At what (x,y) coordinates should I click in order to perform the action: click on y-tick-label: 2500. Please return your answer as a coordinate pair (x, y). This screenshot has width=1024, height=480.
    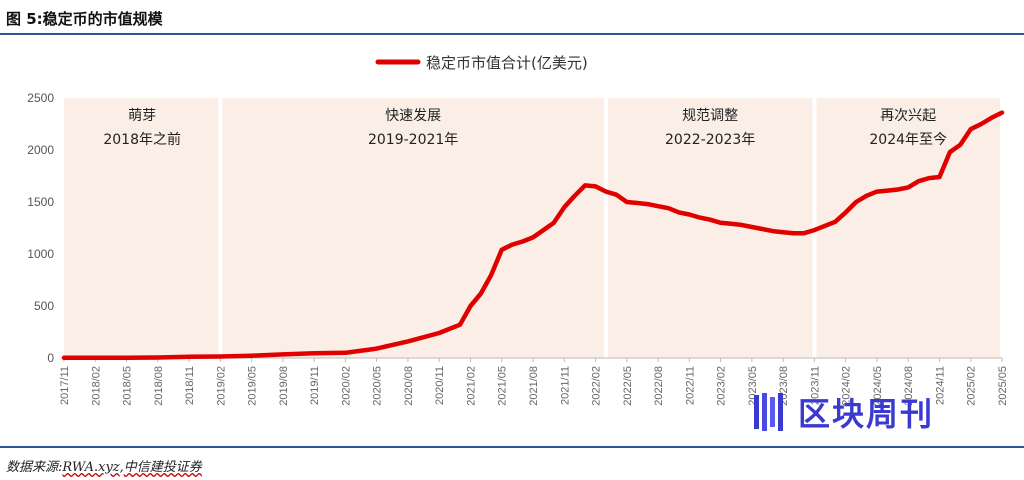
    Looking at the image, I should click on (40, 98).